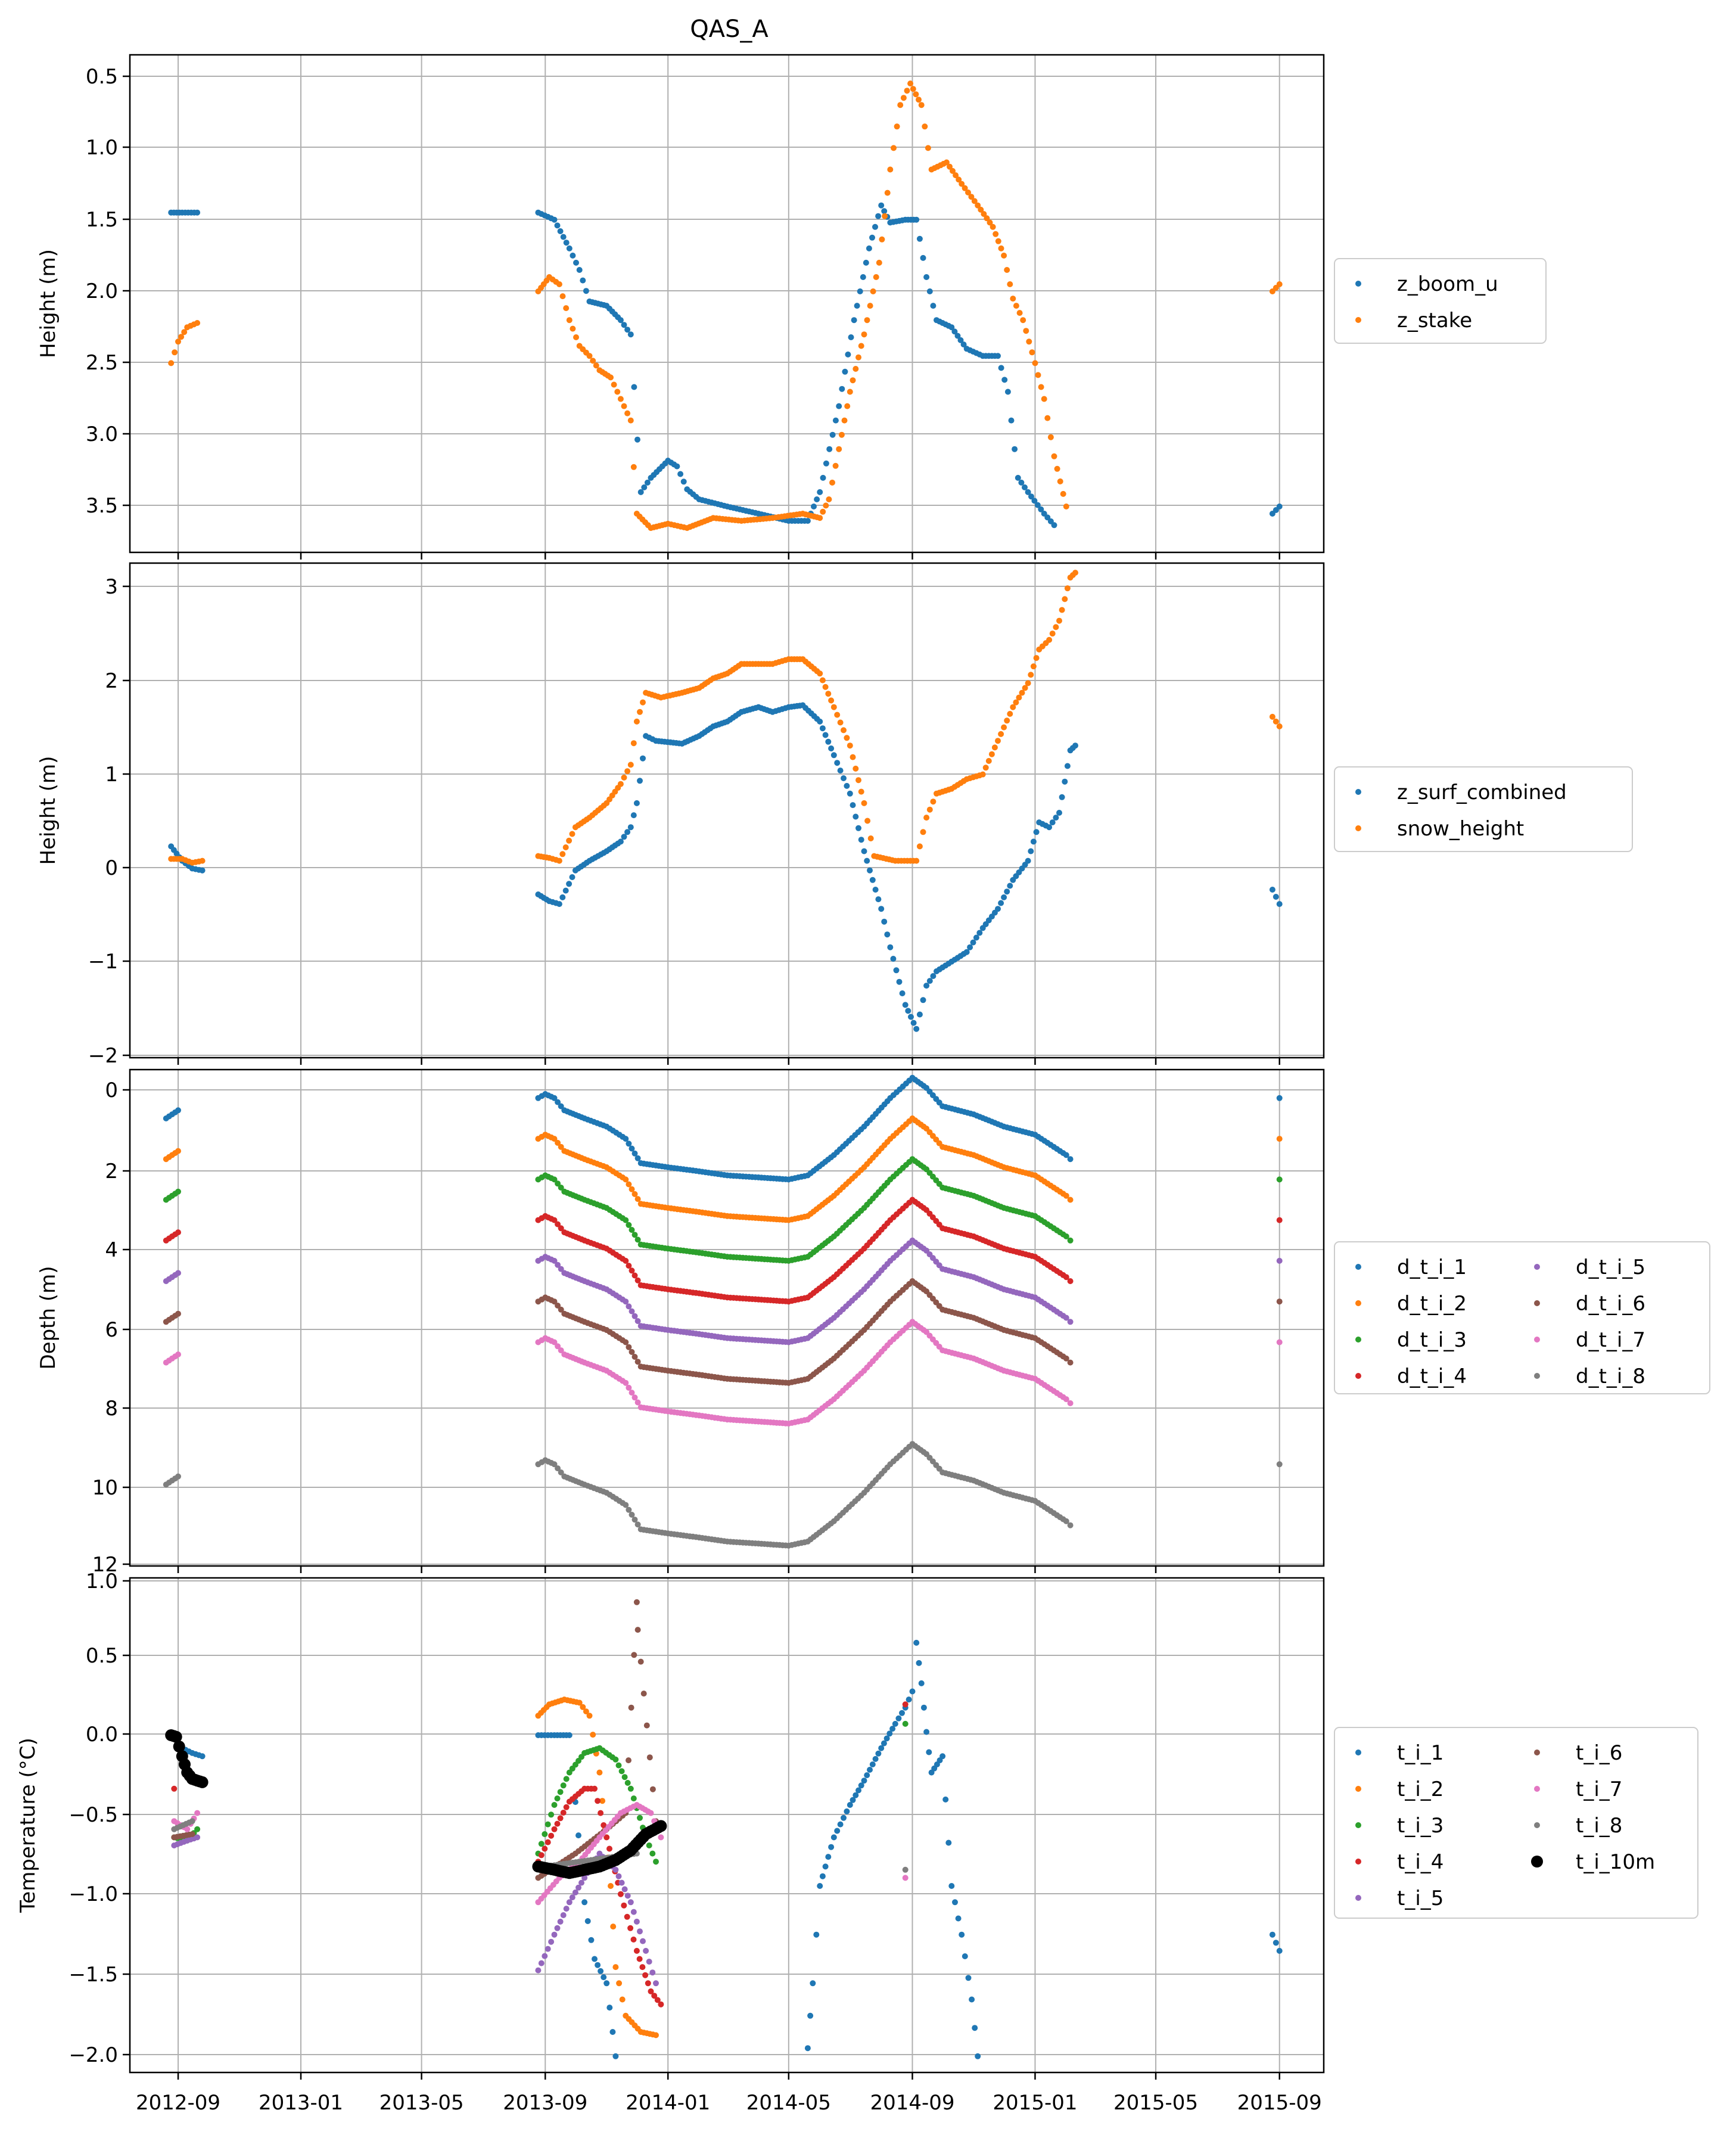 The width and height of the screenshot is (1736, 2141). What do you see at coordinates (103, 962) in the screenshot?
I see `y-tick-label: −1` at bounding box center [103, 962].